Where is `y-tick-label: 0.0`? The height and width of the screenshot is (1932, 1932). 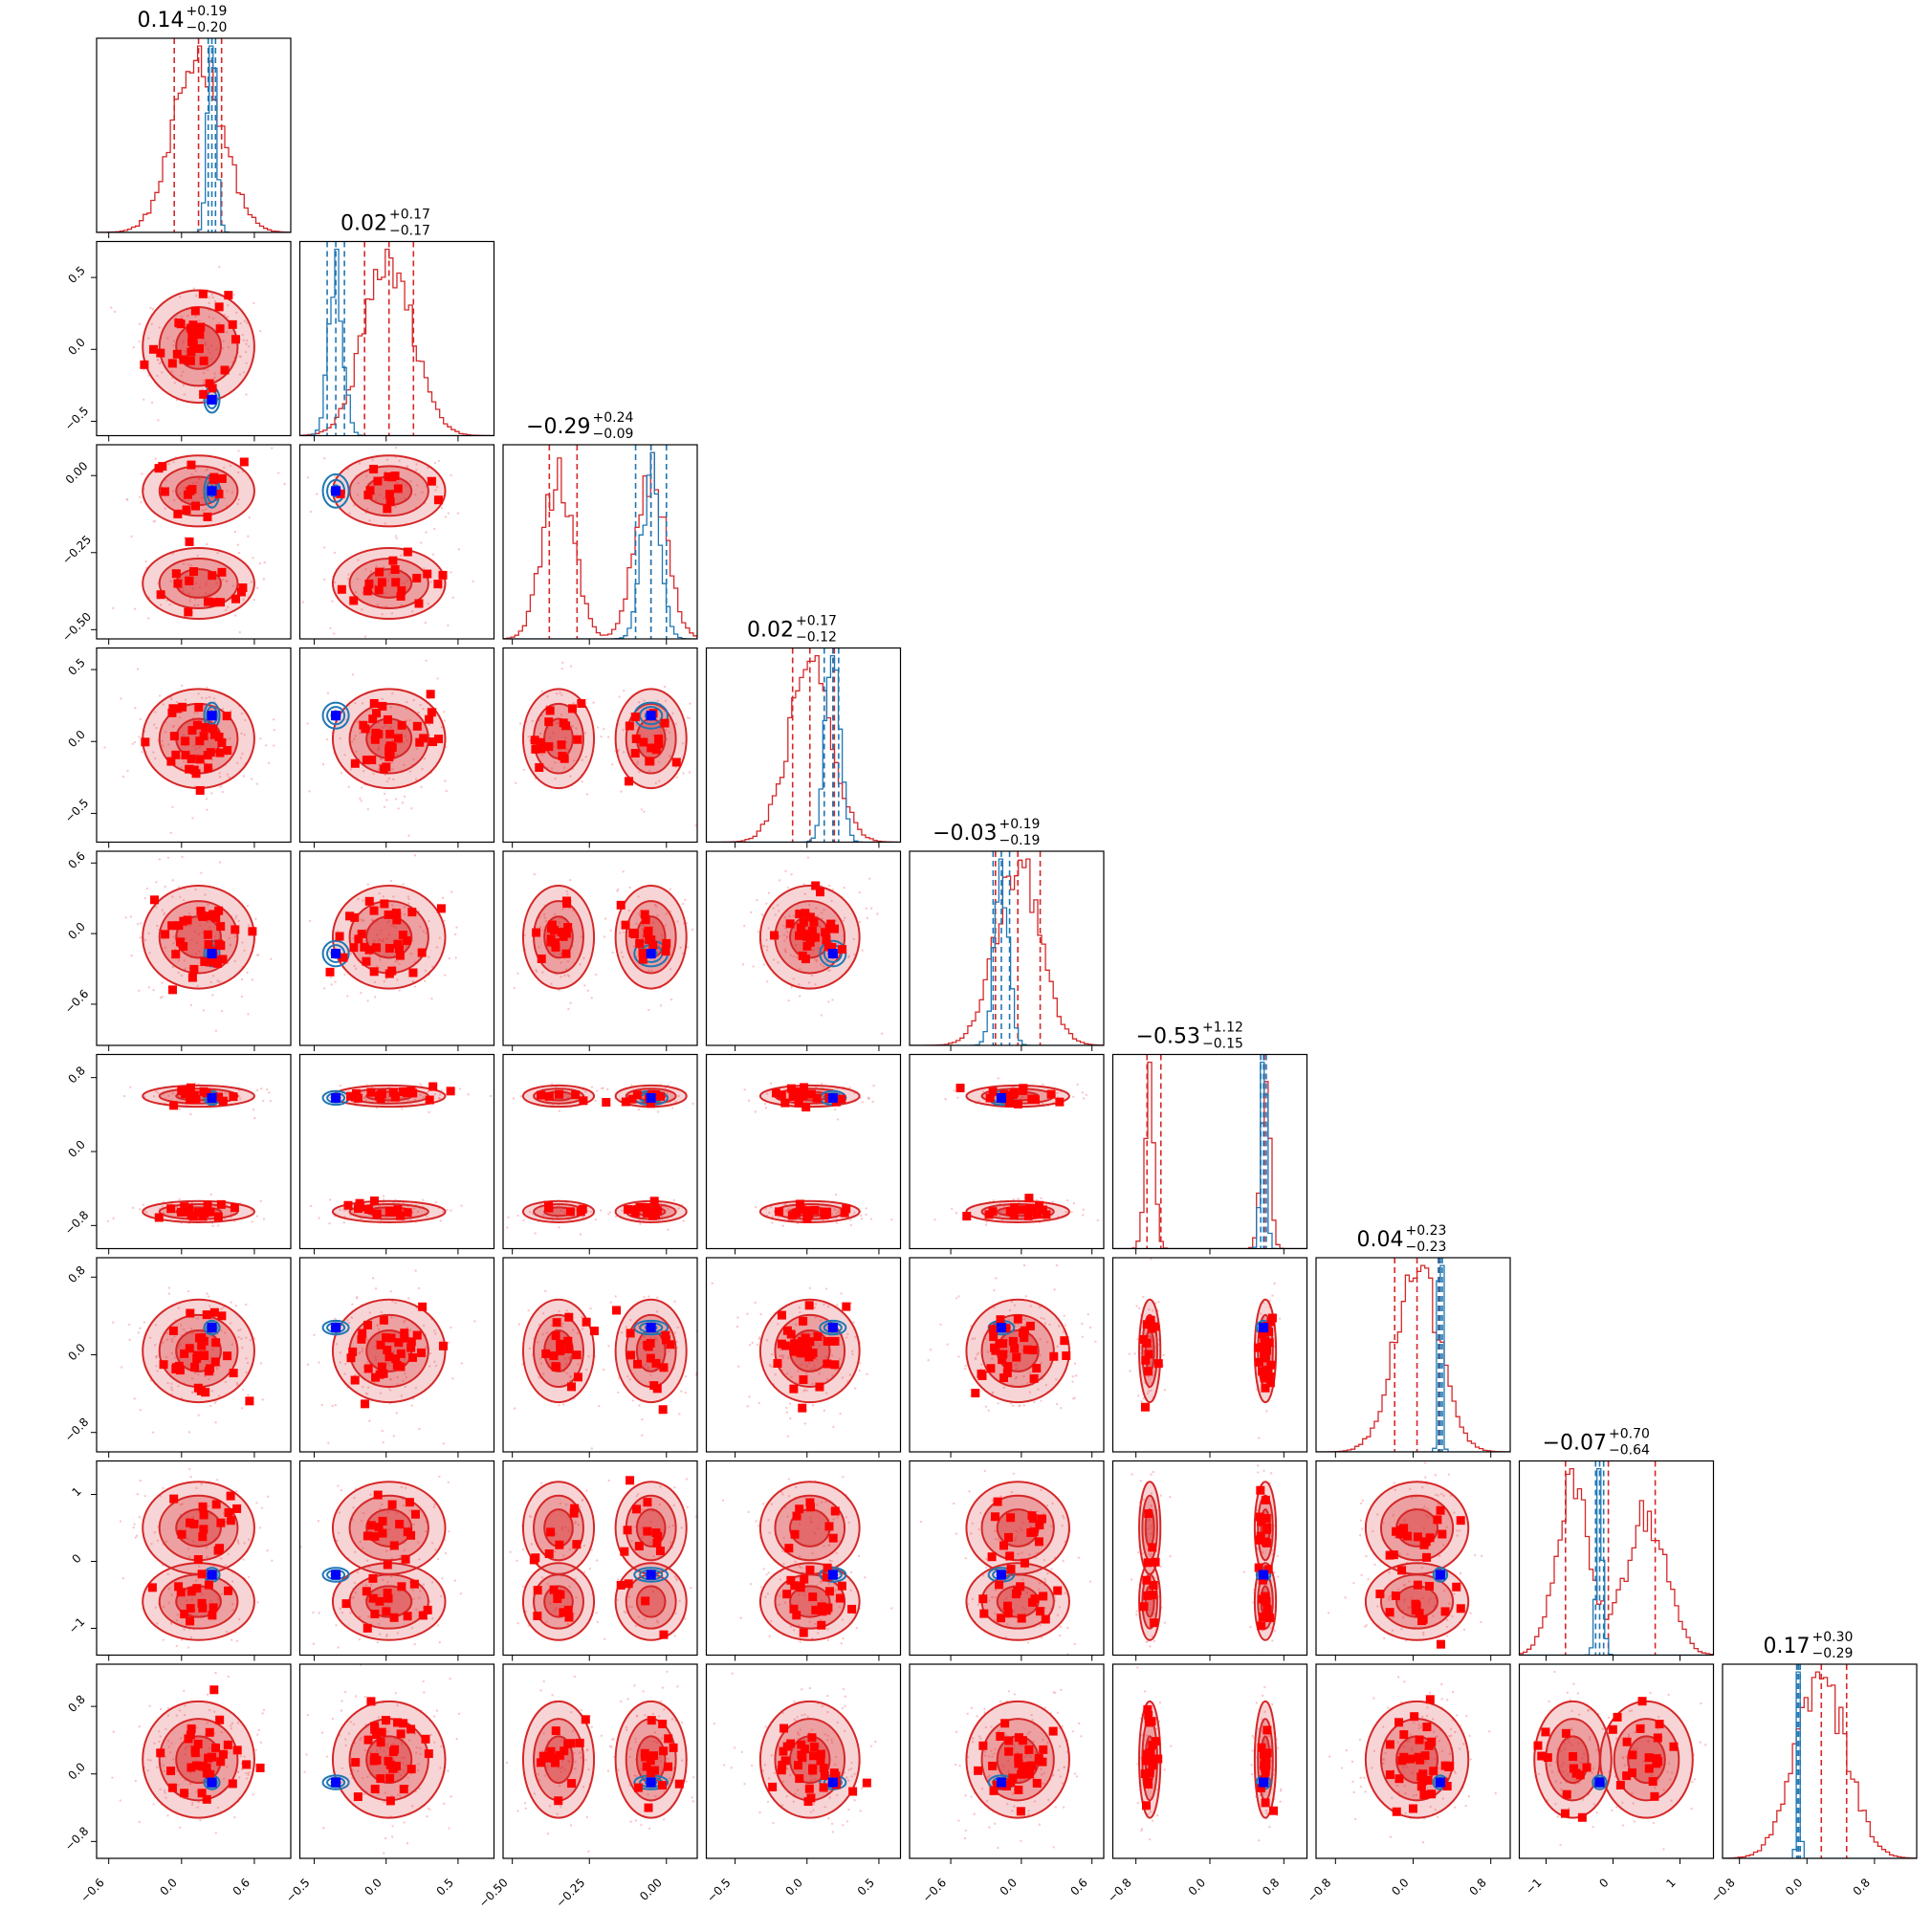 y-tick-label: 0.0 is located at coordinates (76, 931).